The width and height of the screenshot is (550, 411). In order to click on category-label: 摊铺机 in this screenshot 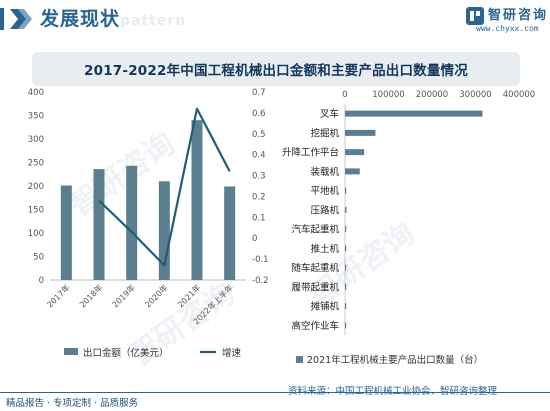, I will do `click(324, 307)`.